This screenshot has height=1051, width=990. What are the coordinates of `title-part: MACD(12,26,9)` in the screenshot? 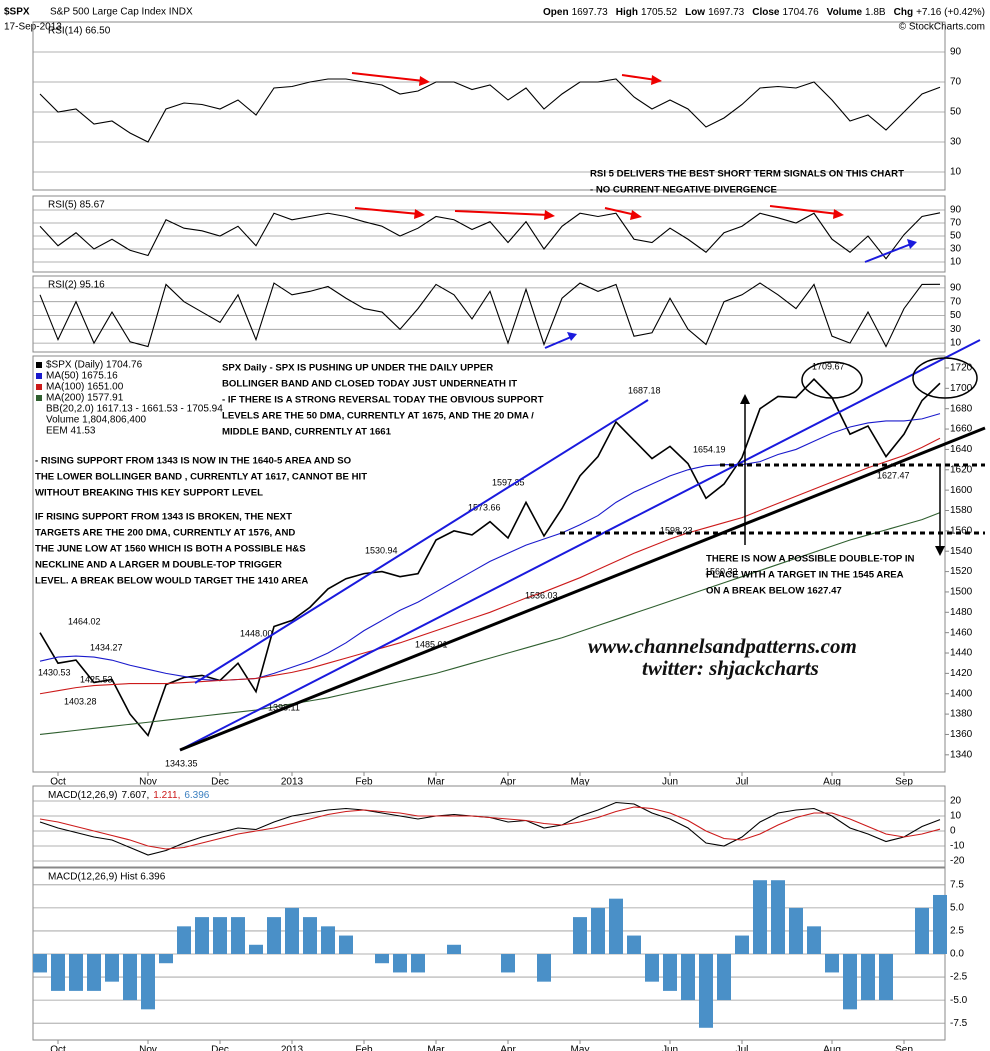 It's located at (82, 795).